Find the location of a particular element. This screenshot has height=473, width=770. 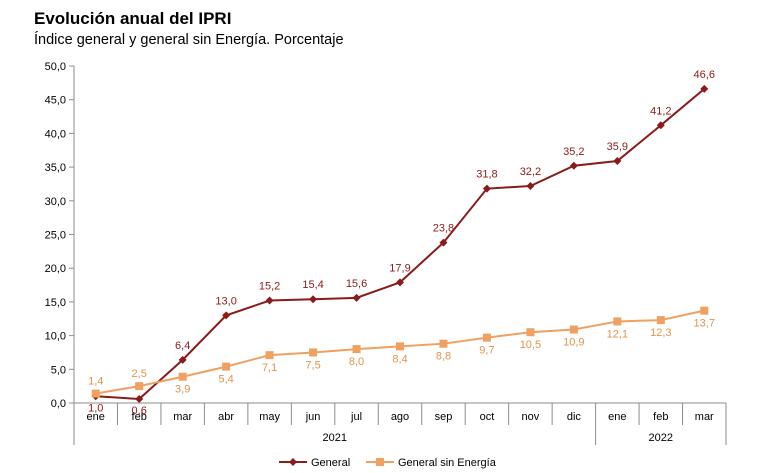

data-label: 17,9 is located at coordinates (399, 268).